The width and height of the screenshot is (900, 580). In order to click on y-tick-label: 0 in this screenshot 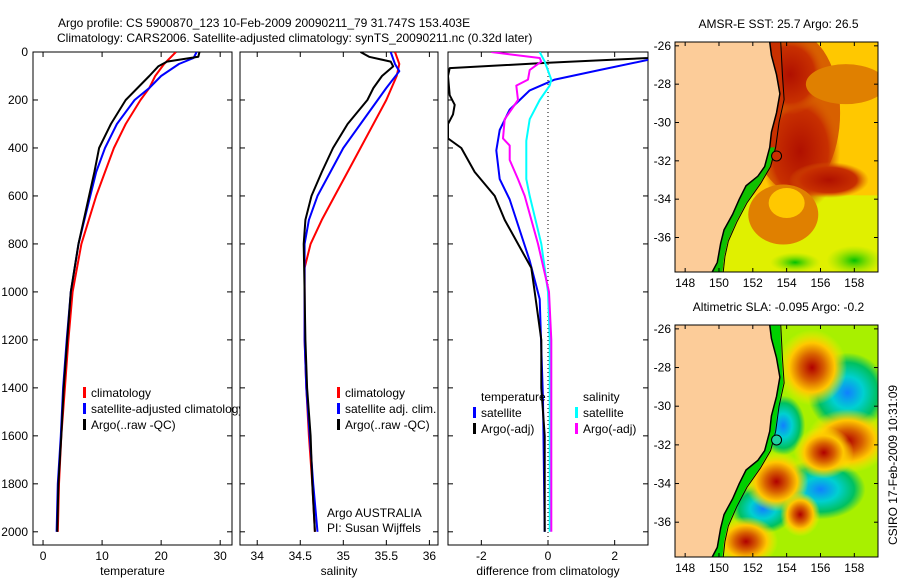, I will do `click(24, 52)`.